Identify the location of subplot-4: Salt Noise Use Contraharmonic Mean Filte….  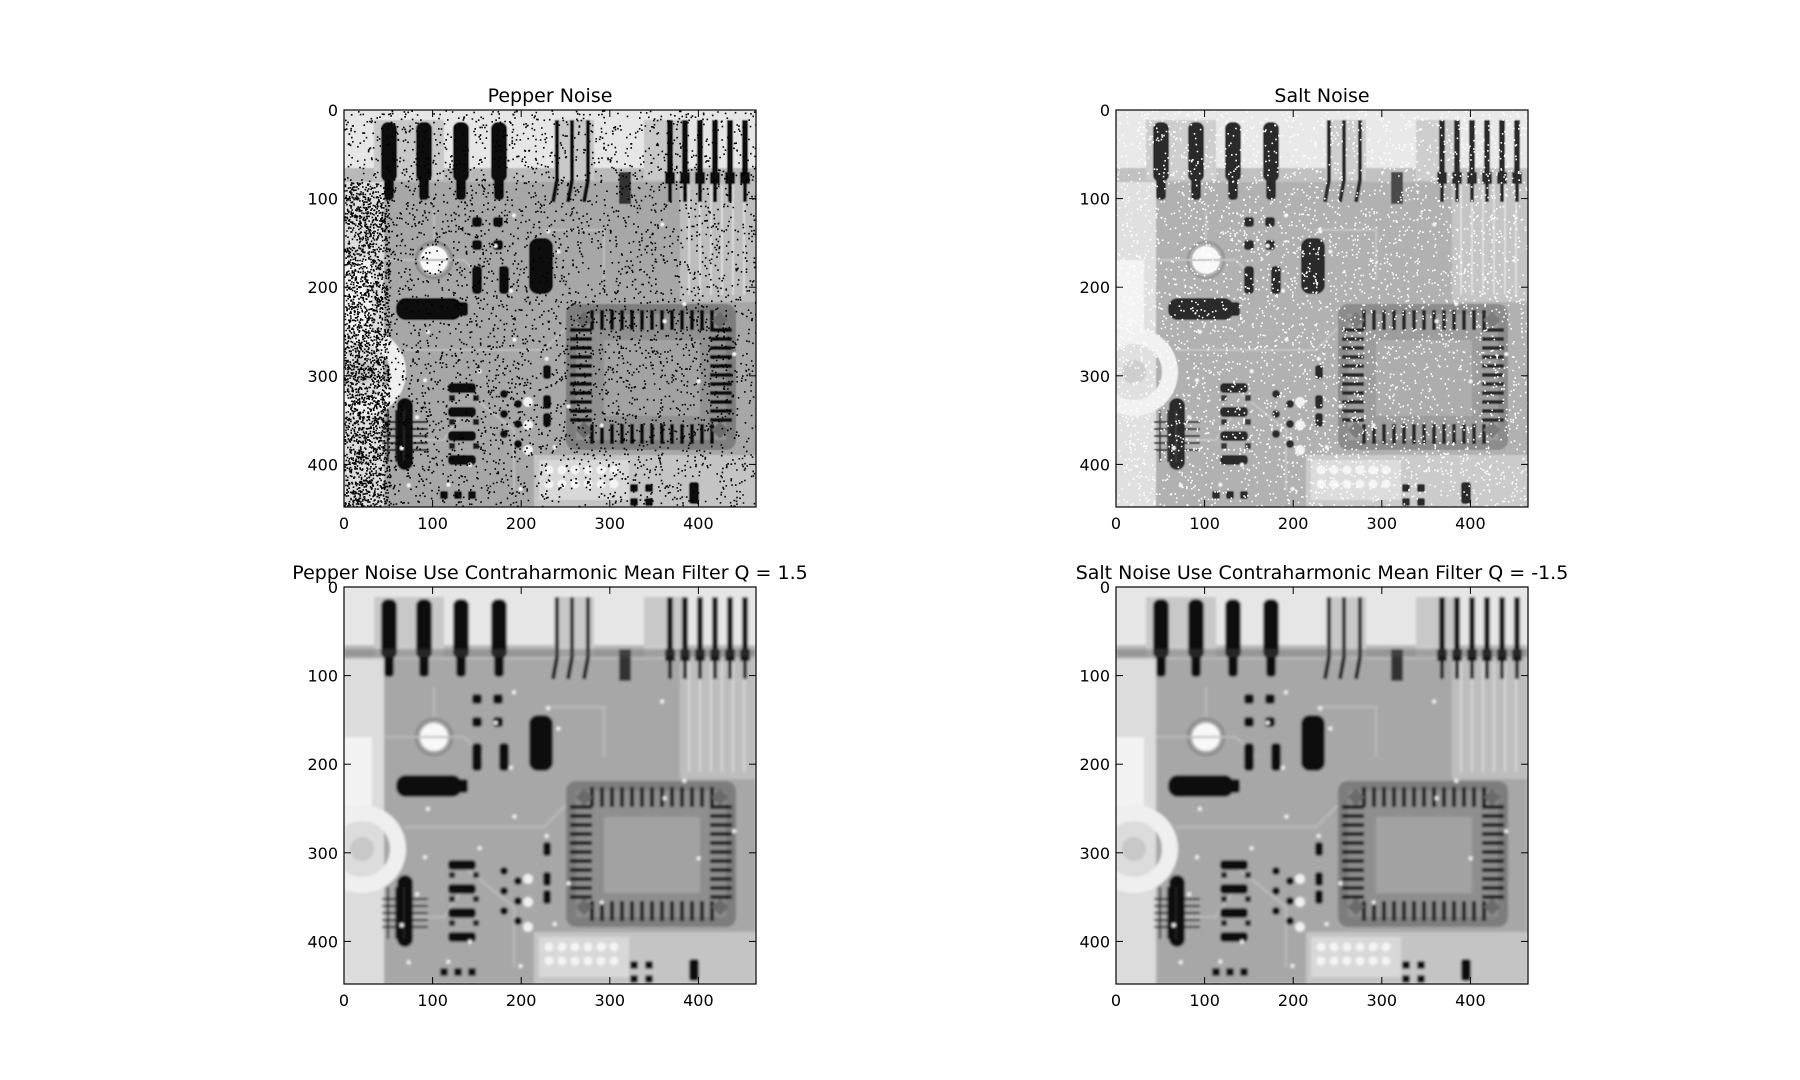
(1322, 786).